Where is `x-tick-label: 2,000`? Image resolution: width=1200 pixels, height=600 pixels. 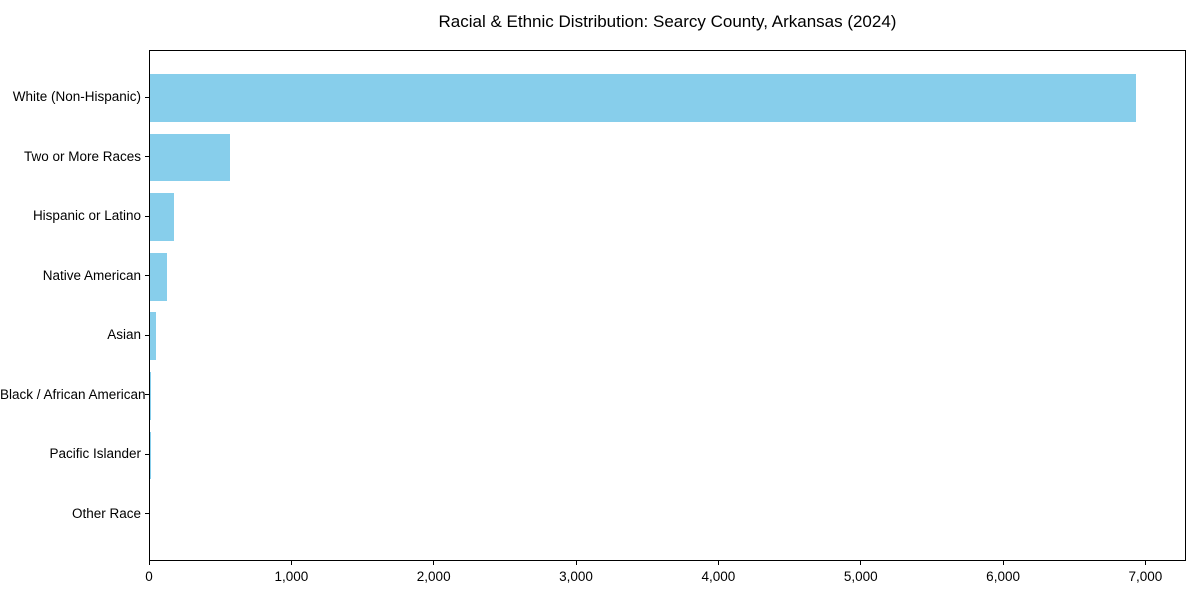
x-tick-label: 2,000 is located at coordinates (433, 576).